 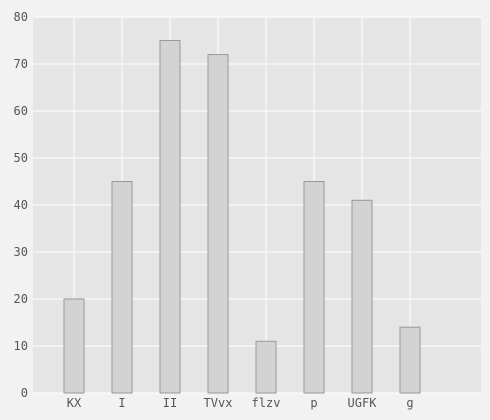 What do you see at coordinates (363, 403) in the screenshot?
I see `x-tick-label: UGFK` at bounding box center [363, 403].